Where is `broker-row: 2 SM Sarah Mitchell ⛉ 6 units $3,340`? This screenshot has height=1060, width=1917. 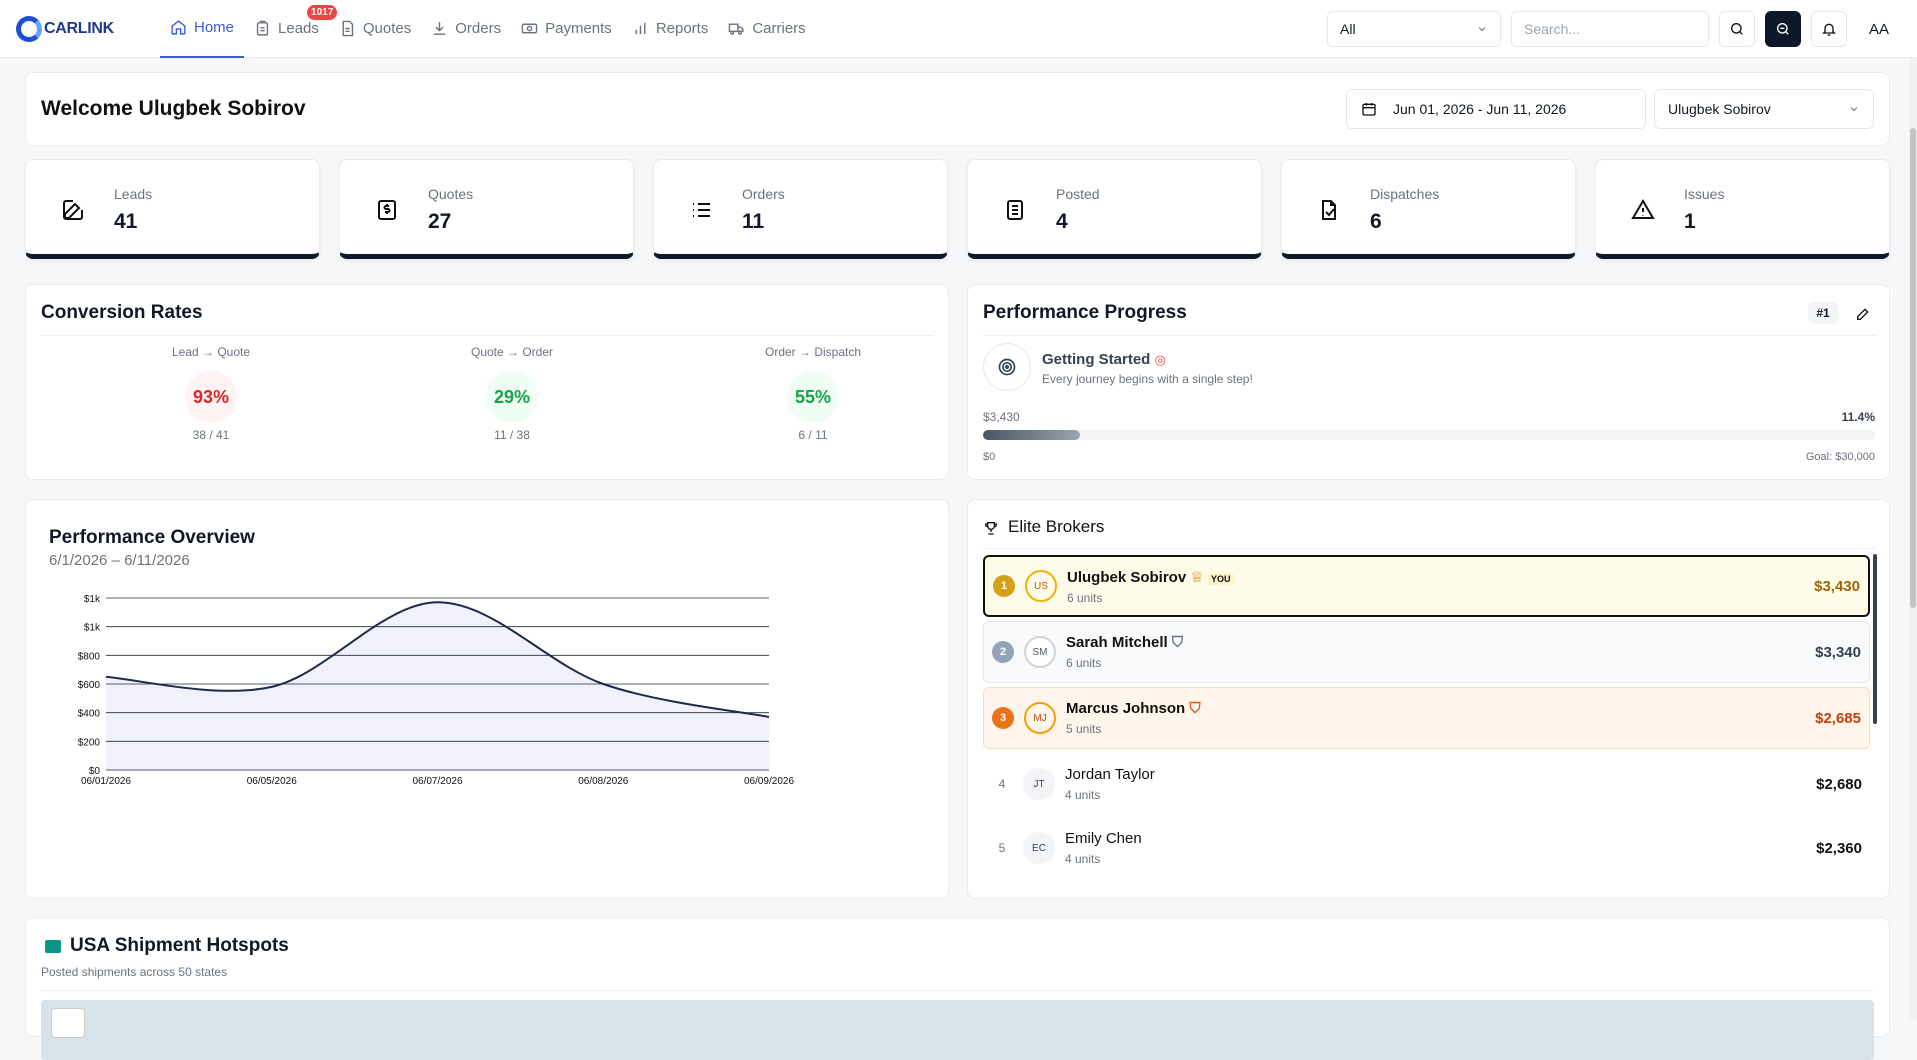 broker-row: 2 SM Sarah Mitchell ⛉ 6 units $3,340 is located at coordinates (1426, 652).